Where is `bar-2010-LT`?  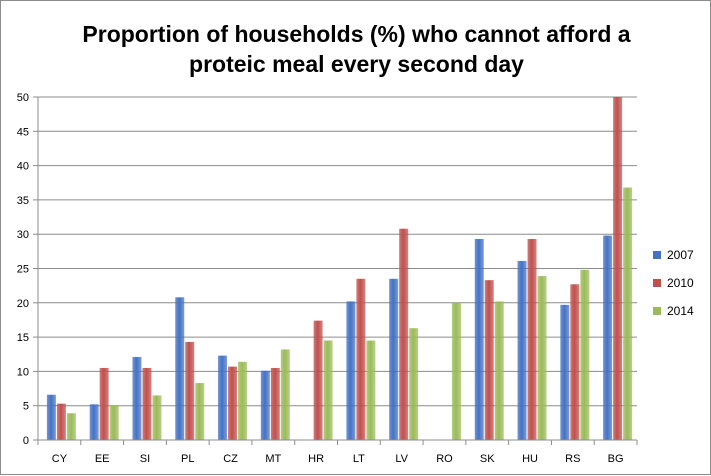 bar-2010-LT is located at coordinates (361, 359).